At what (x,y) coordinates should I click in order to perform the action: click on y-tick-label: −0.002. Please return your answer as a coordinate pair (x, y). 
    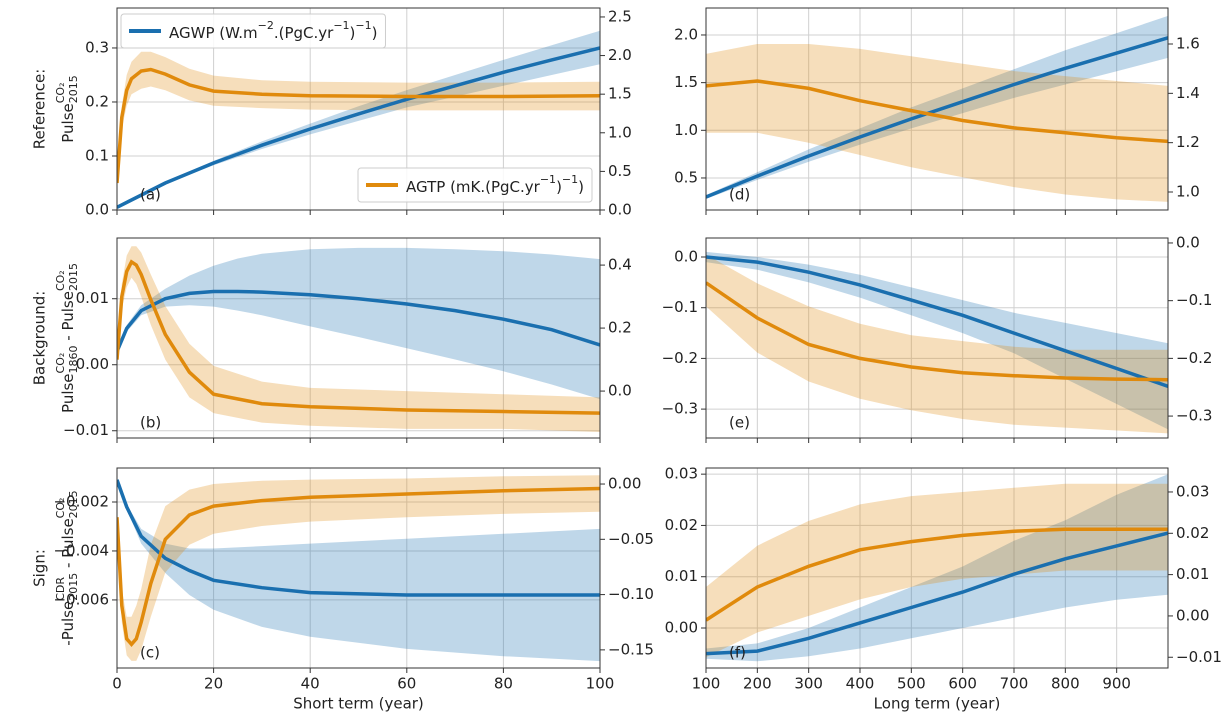
    Looking at the image, I should click on (81, 501).